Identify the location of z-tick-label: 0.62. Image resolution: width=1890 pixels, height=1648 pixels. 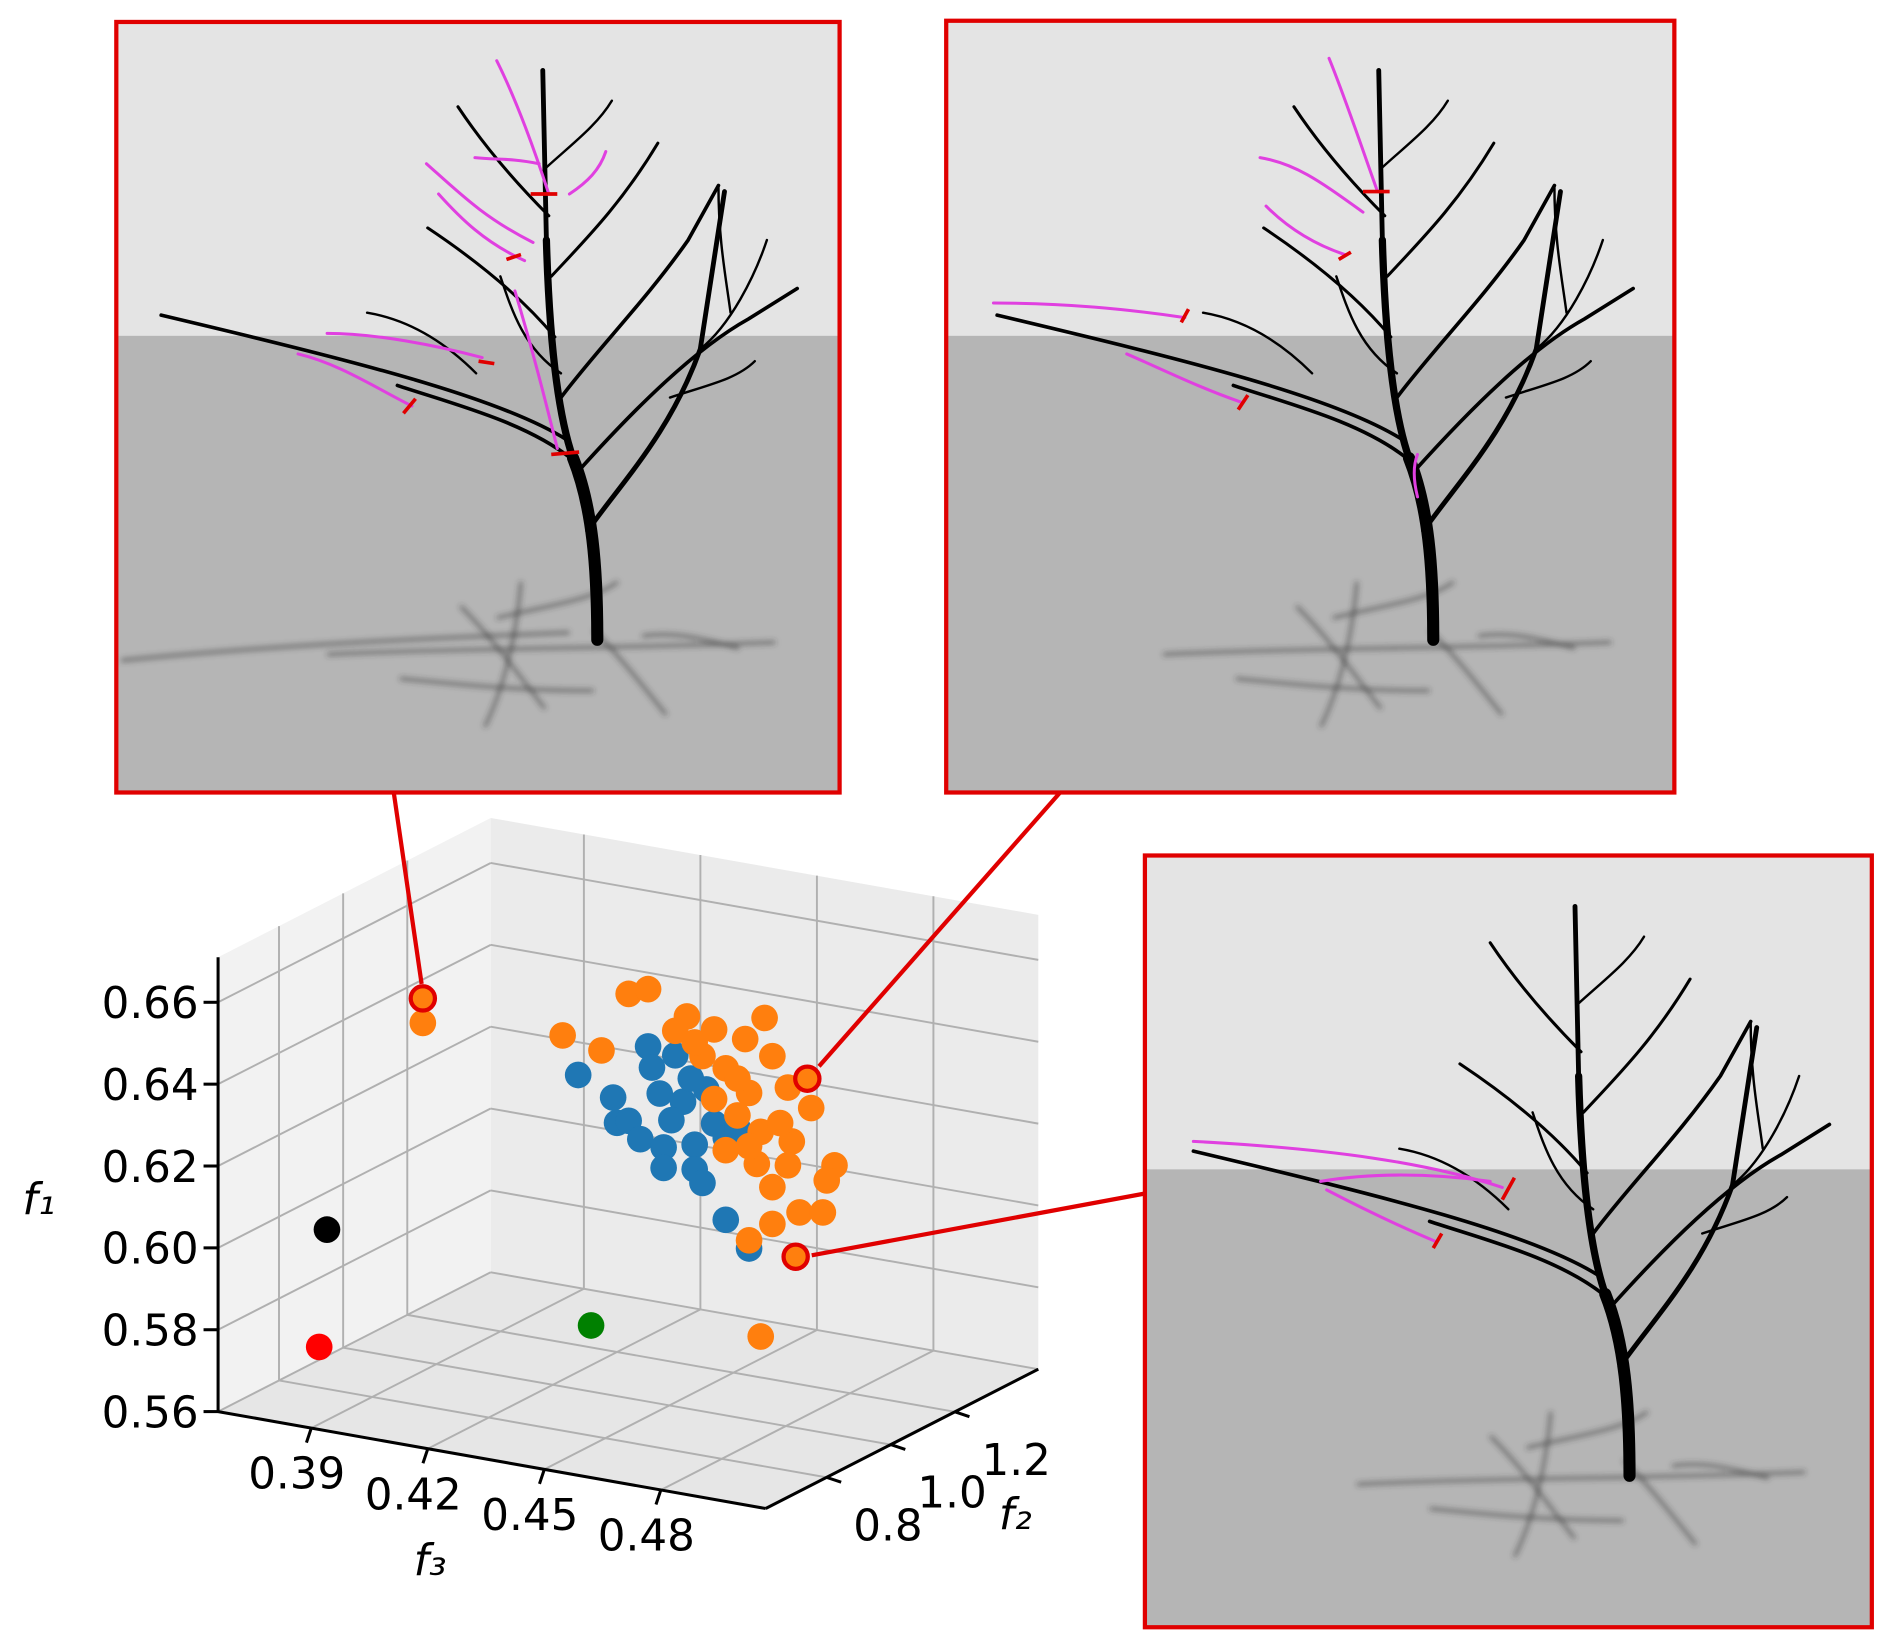
(150, 1168).